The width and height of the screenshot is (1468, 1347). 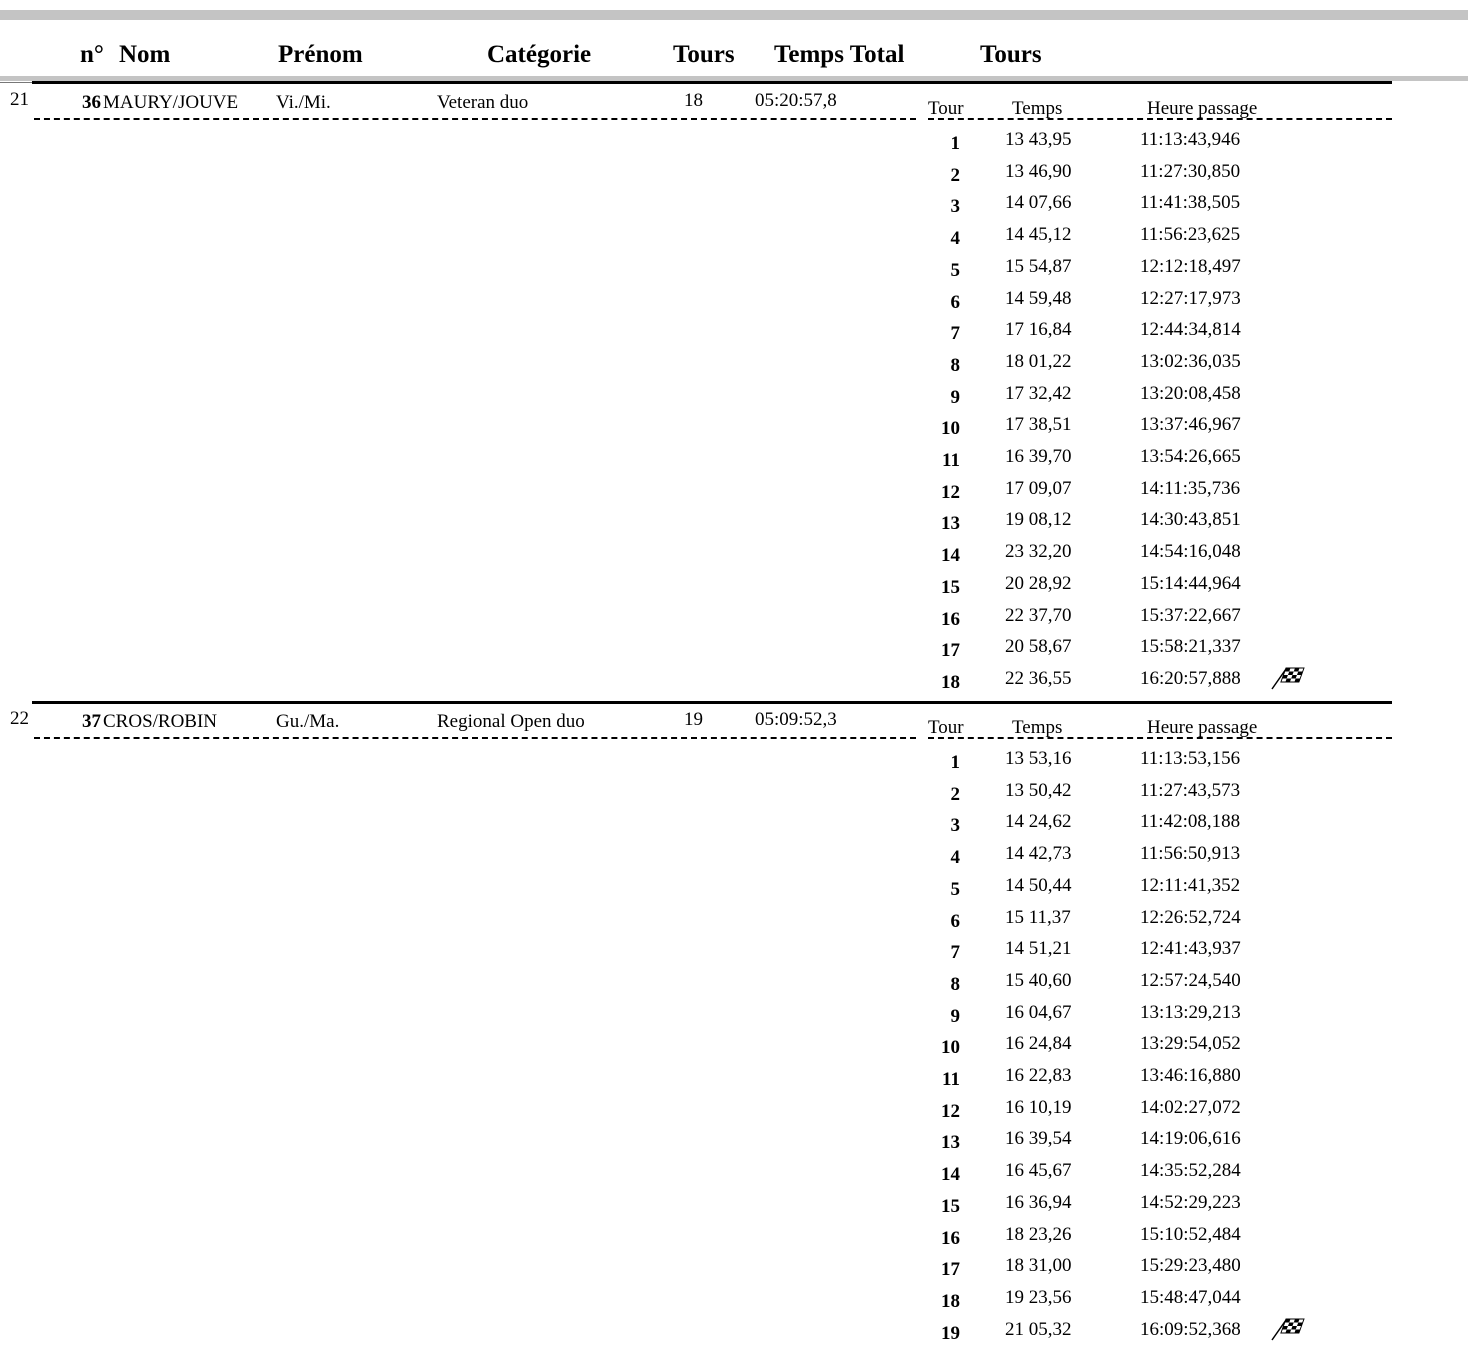 What do you see at coordinates (171, 102) in the screenshot?
I see `entry-nom: MAURY/JOUVE` at bounding box center [171, 102].